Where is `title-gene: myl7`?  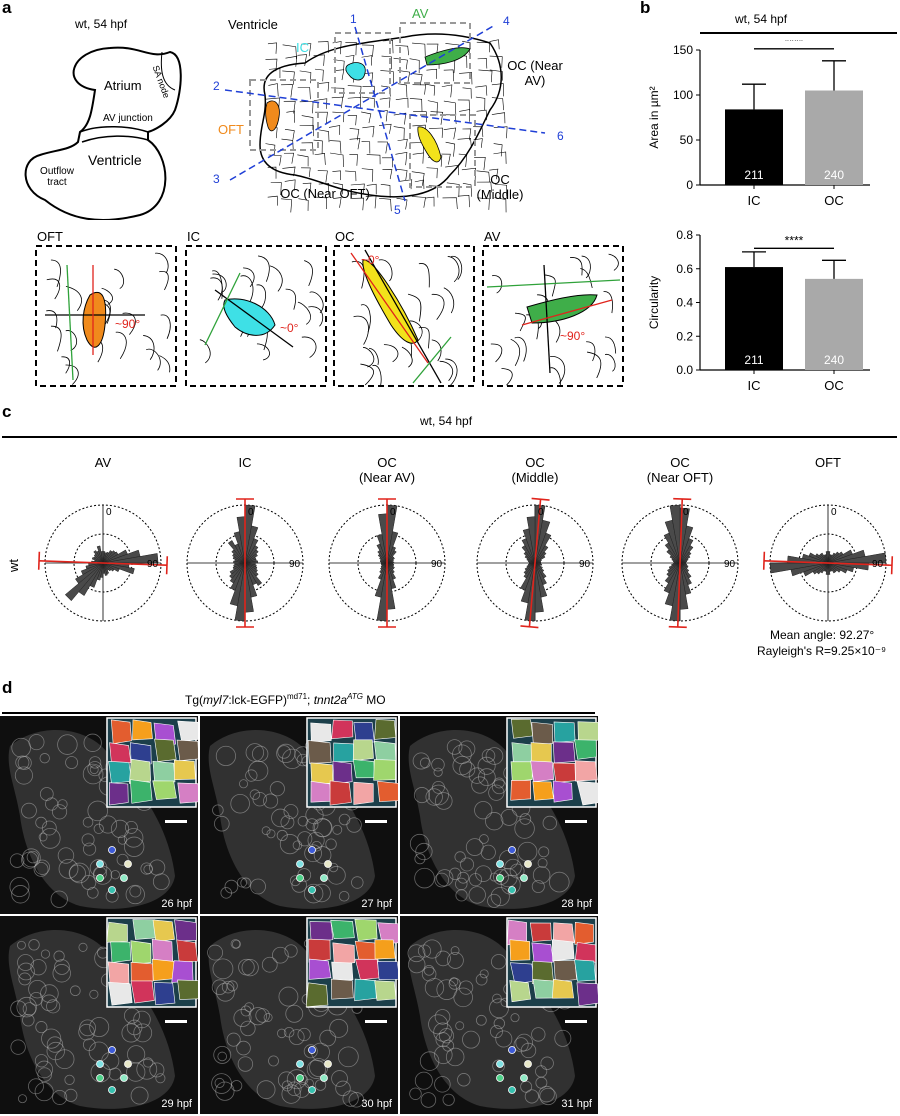
title-gene: myl7 is located at coordinates (216, 700).